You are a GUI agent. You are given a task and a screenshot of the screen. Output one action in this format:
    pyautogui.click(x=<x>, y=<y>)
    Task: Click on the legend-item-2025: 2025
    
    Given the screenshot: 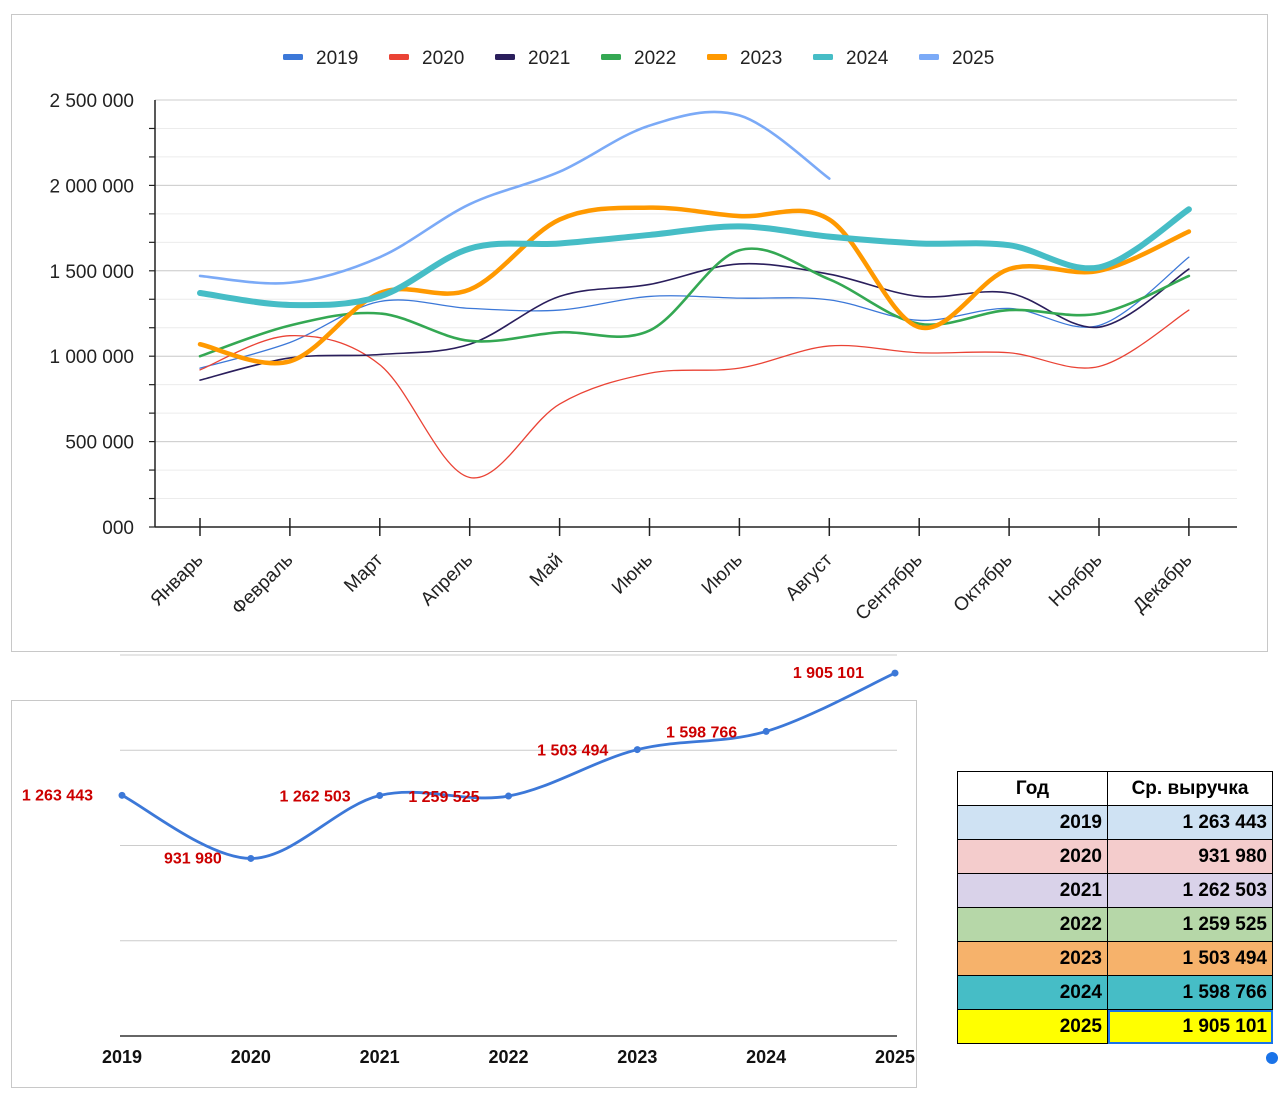 What is the action you would take?
    pyautogui.click(x=956, y=58)
    